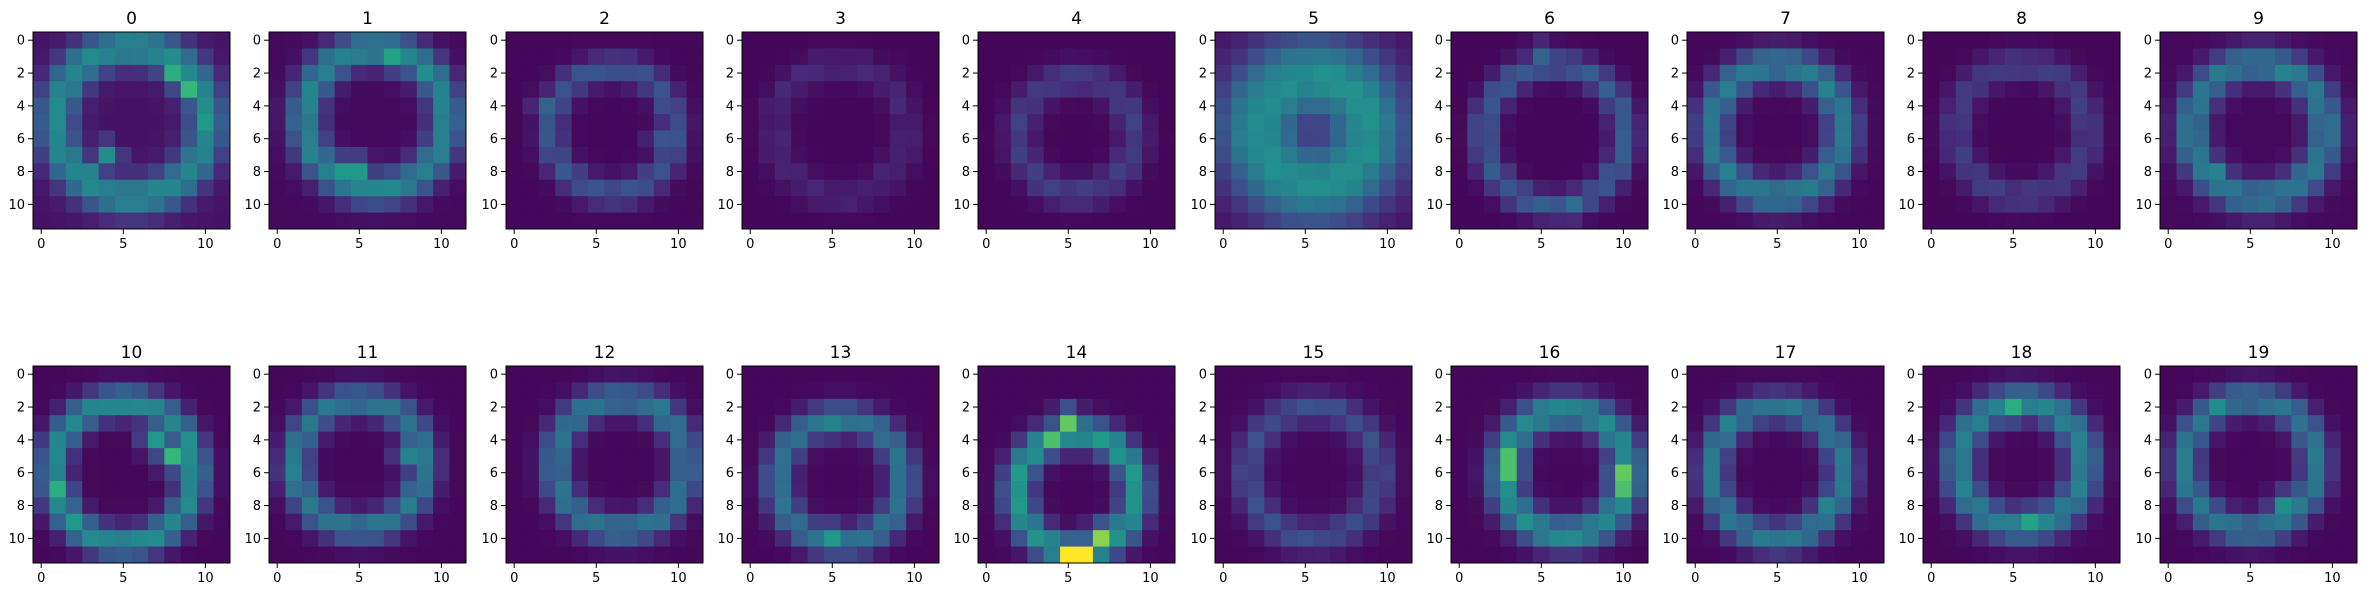 The height and width of the screenshot is (599, 2372). Describe the element at coordinates (1459, 244) in the screenshot. I see `x-tick-label: 0` at that location.